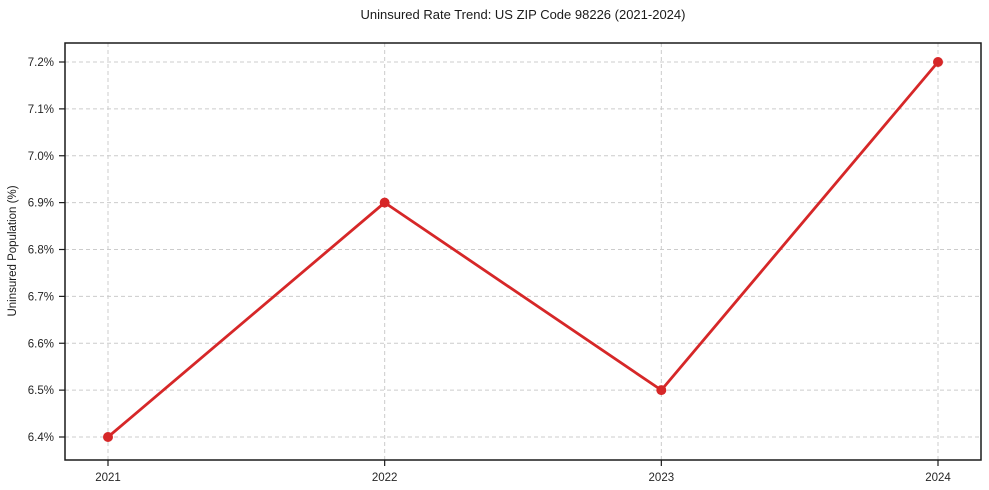 The height and width of the screenshot is (490, 989). What do you see at coordinates (41, 110) in the screenshot?
I see `y-tick-label: 7.1%` at bounding box center [41, 110].